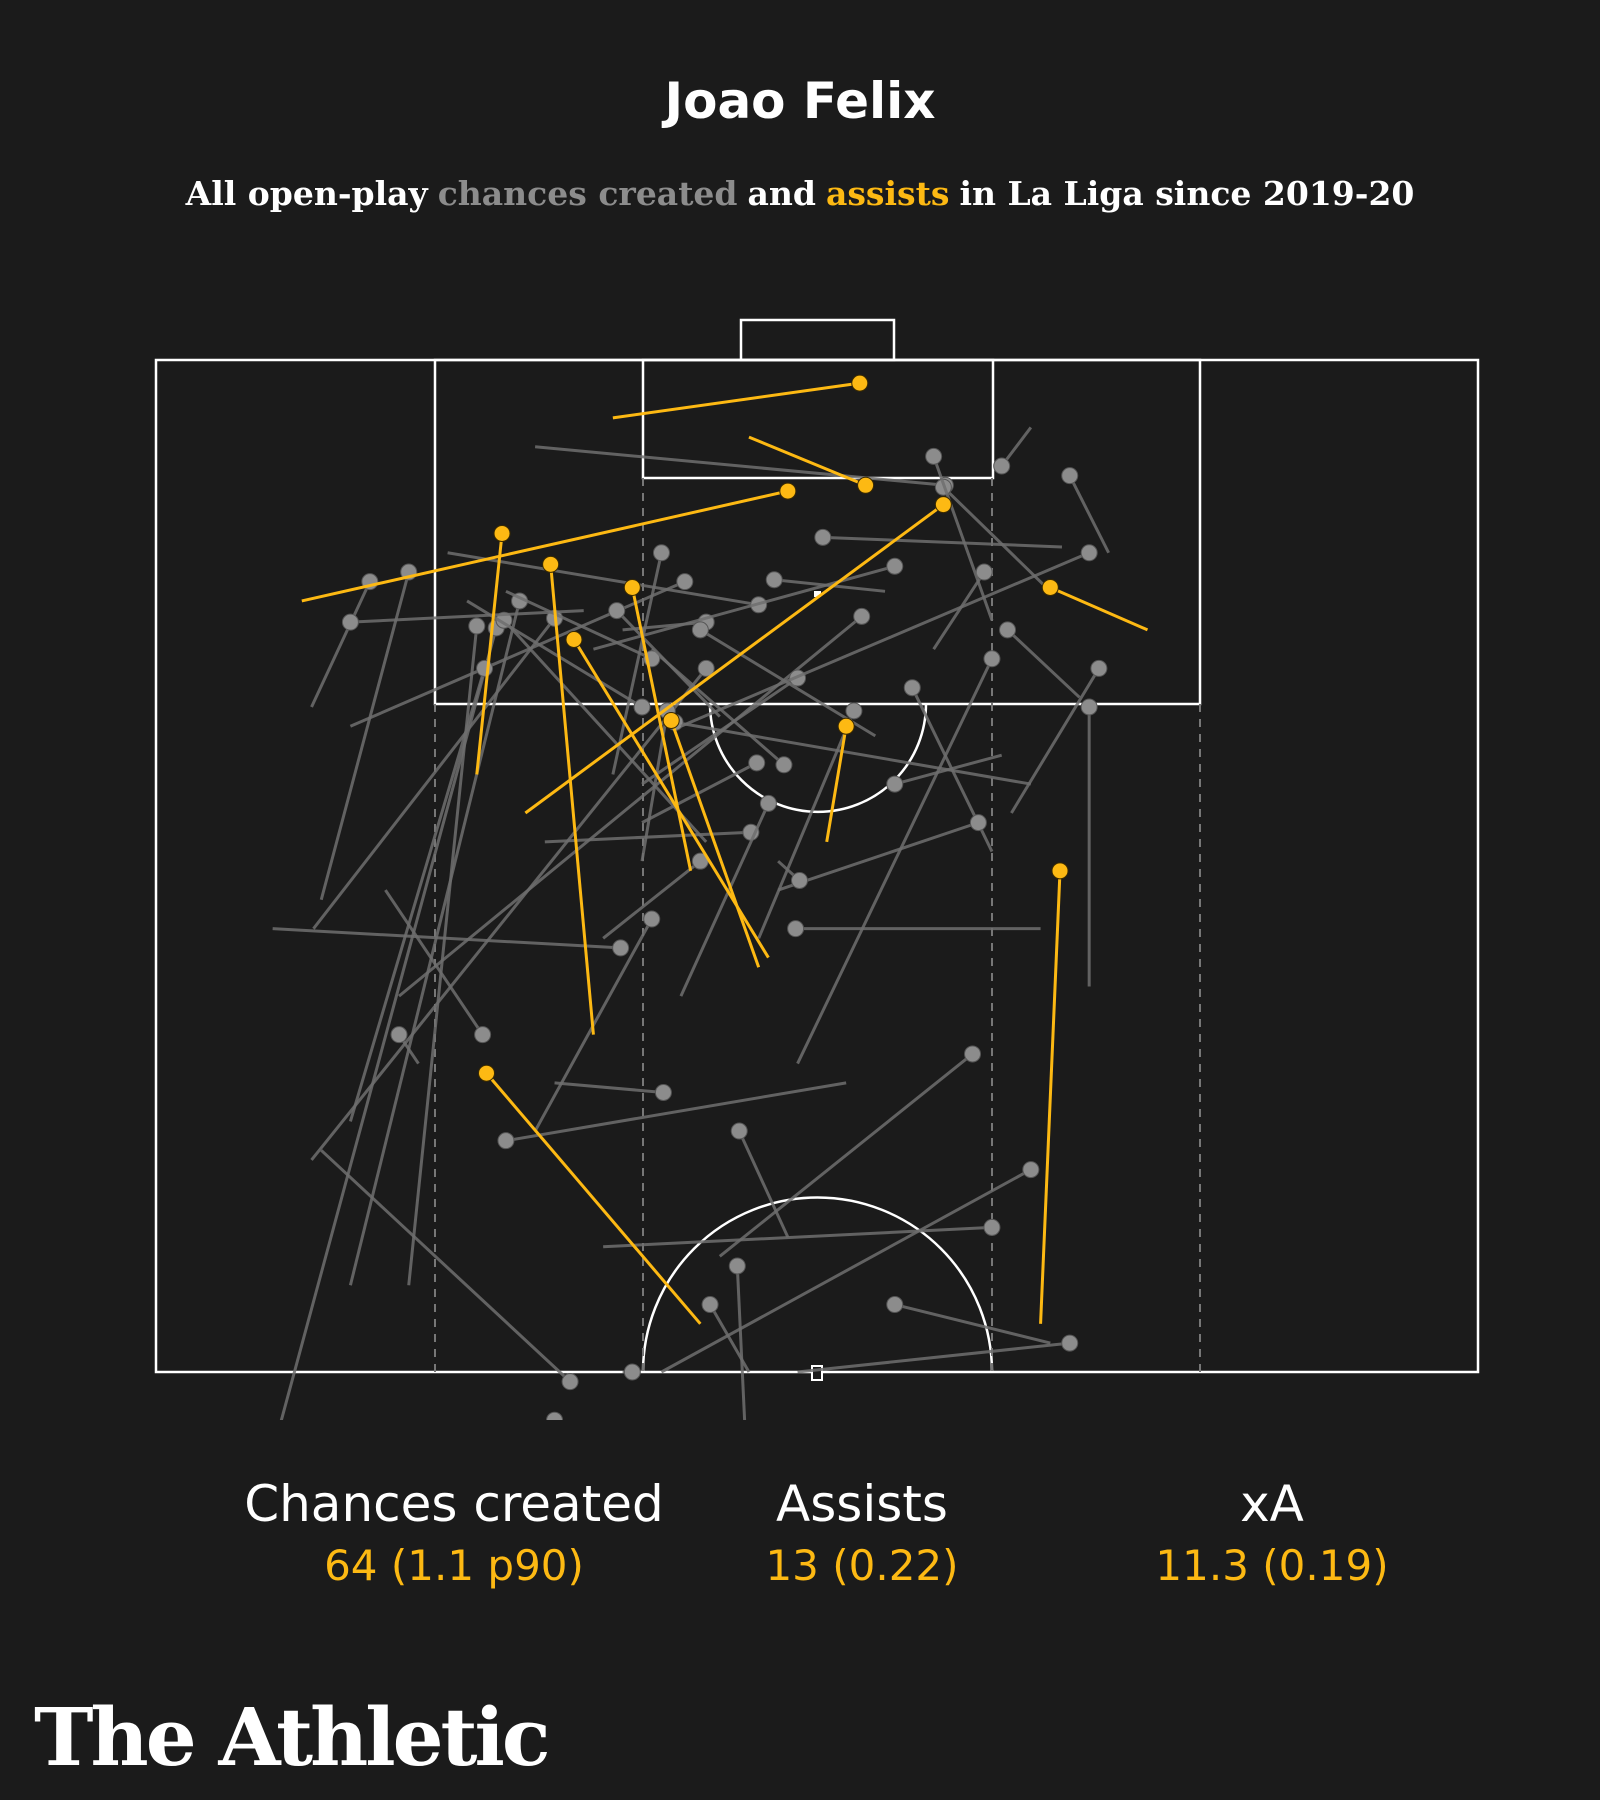 This screenshot has height=1800, width=1600. I want to click on subtitle-part-1: All open-play, so click(306, 193).